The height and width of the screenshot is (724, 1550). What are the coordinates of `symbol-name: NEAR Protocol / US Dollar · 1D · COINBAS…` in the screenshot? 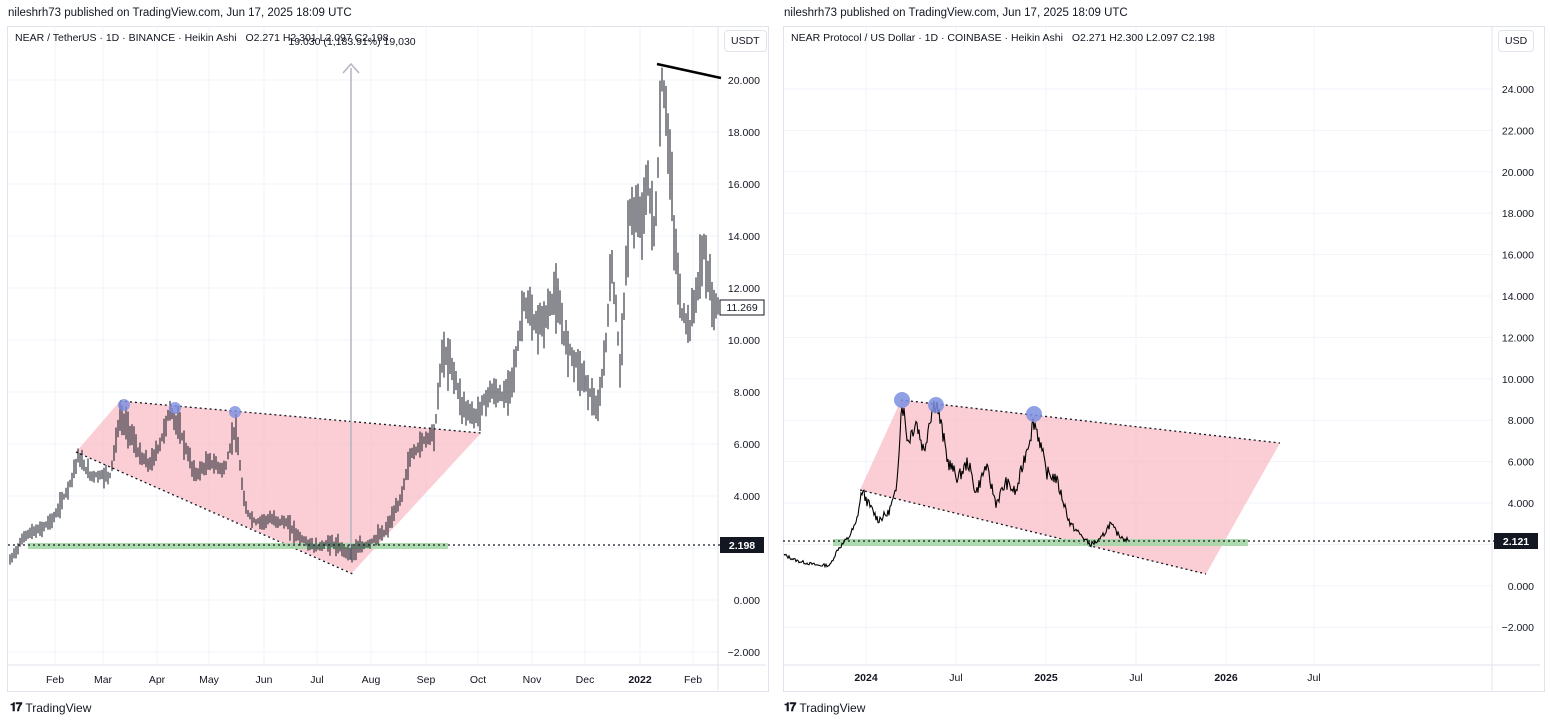 It's located at (927, 38).